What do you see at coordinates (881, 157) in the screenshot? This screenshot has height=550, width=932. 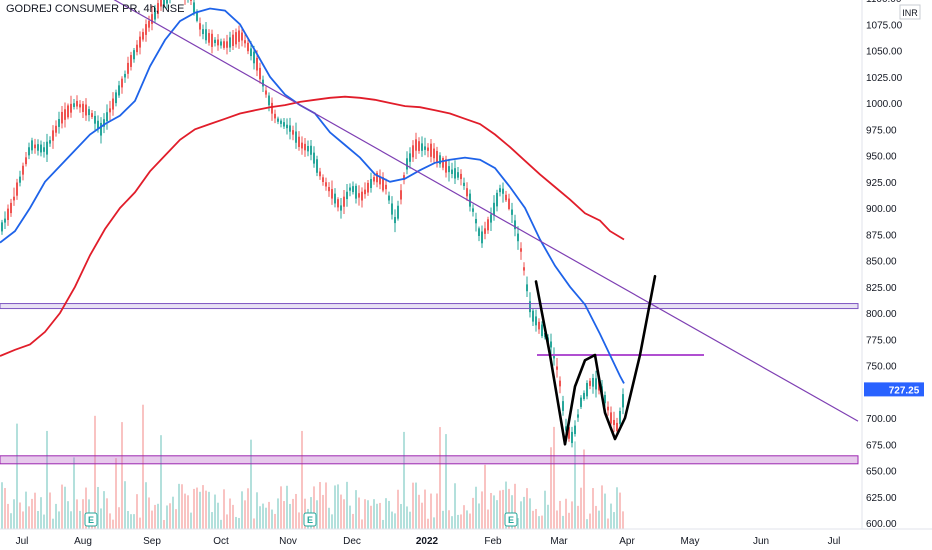 I see `y-tick-label: 950.00` at bounding box center [881, 157].